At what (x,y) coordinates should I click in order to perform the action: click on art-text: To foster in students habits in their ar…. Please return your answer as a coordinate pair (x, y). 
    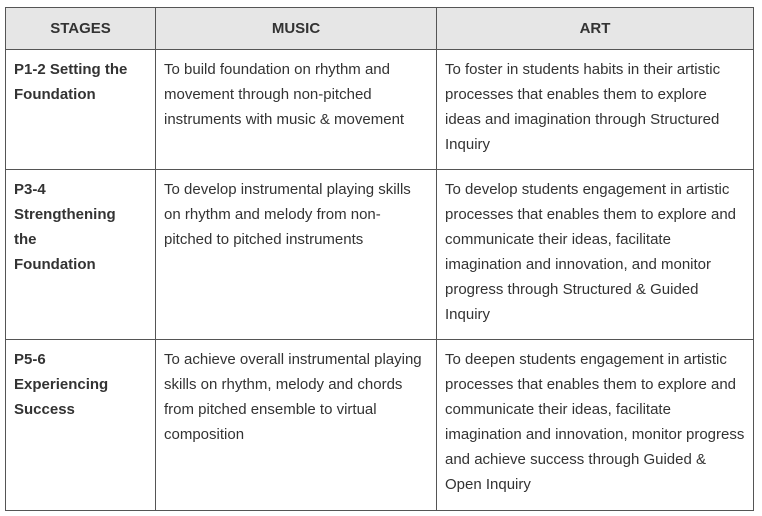
    Looking at the image, I should click on (583, 107).